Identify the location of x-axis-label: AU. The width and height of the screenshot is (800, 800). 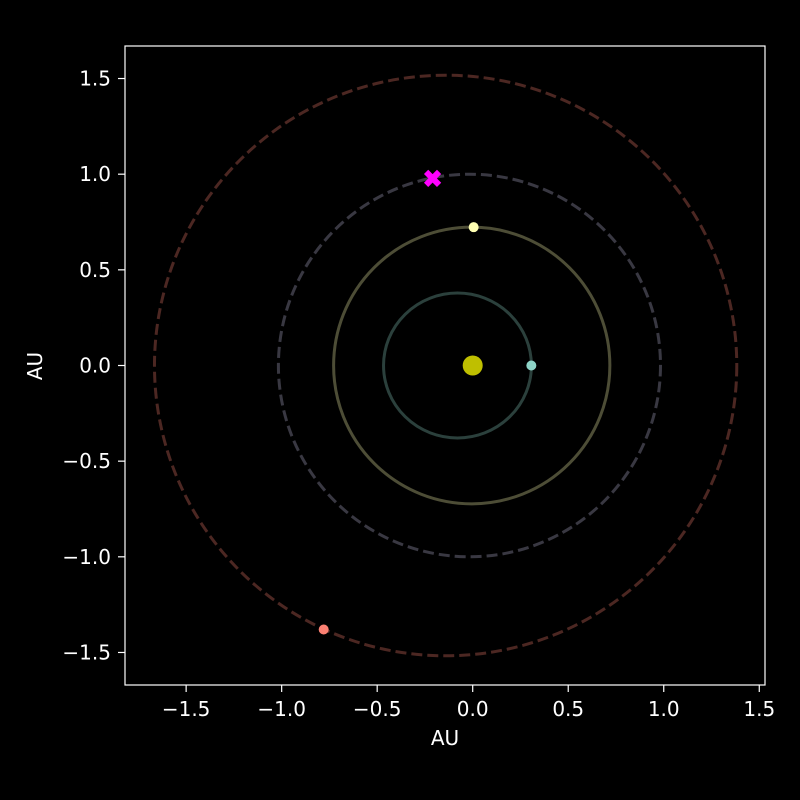
(445, 738).